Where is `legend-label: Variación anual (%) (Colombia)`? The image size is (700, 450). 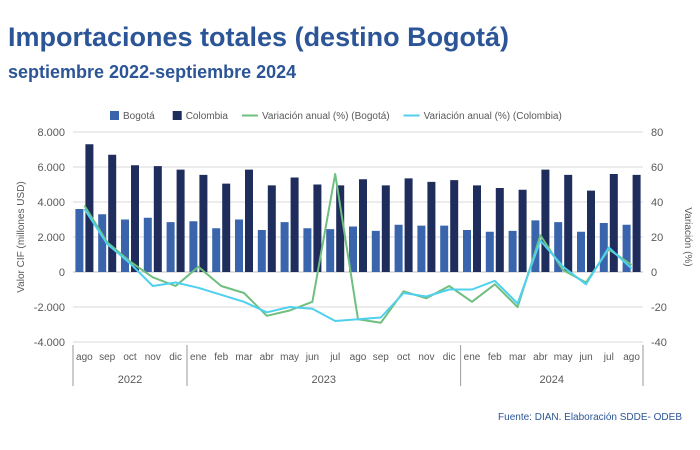
legend-label: Variación anual (%) (Colombia) is located at coordinates (493, 116).